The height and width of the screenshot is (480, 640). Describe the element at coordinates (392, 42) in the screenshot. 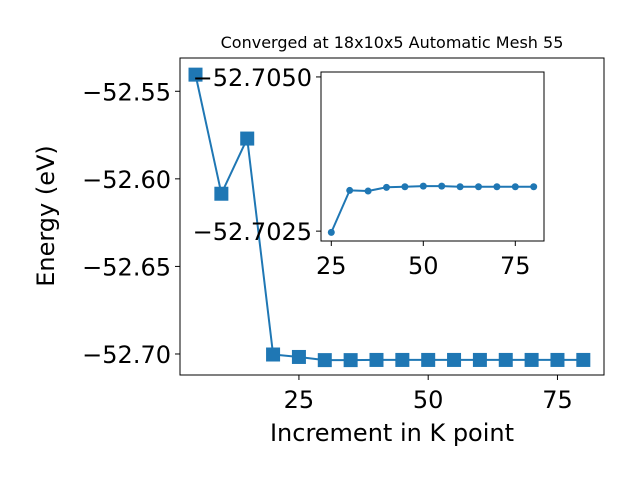

I see `chart-title: Converged at 18x10x5 Automatic Mesh 55` at that location.